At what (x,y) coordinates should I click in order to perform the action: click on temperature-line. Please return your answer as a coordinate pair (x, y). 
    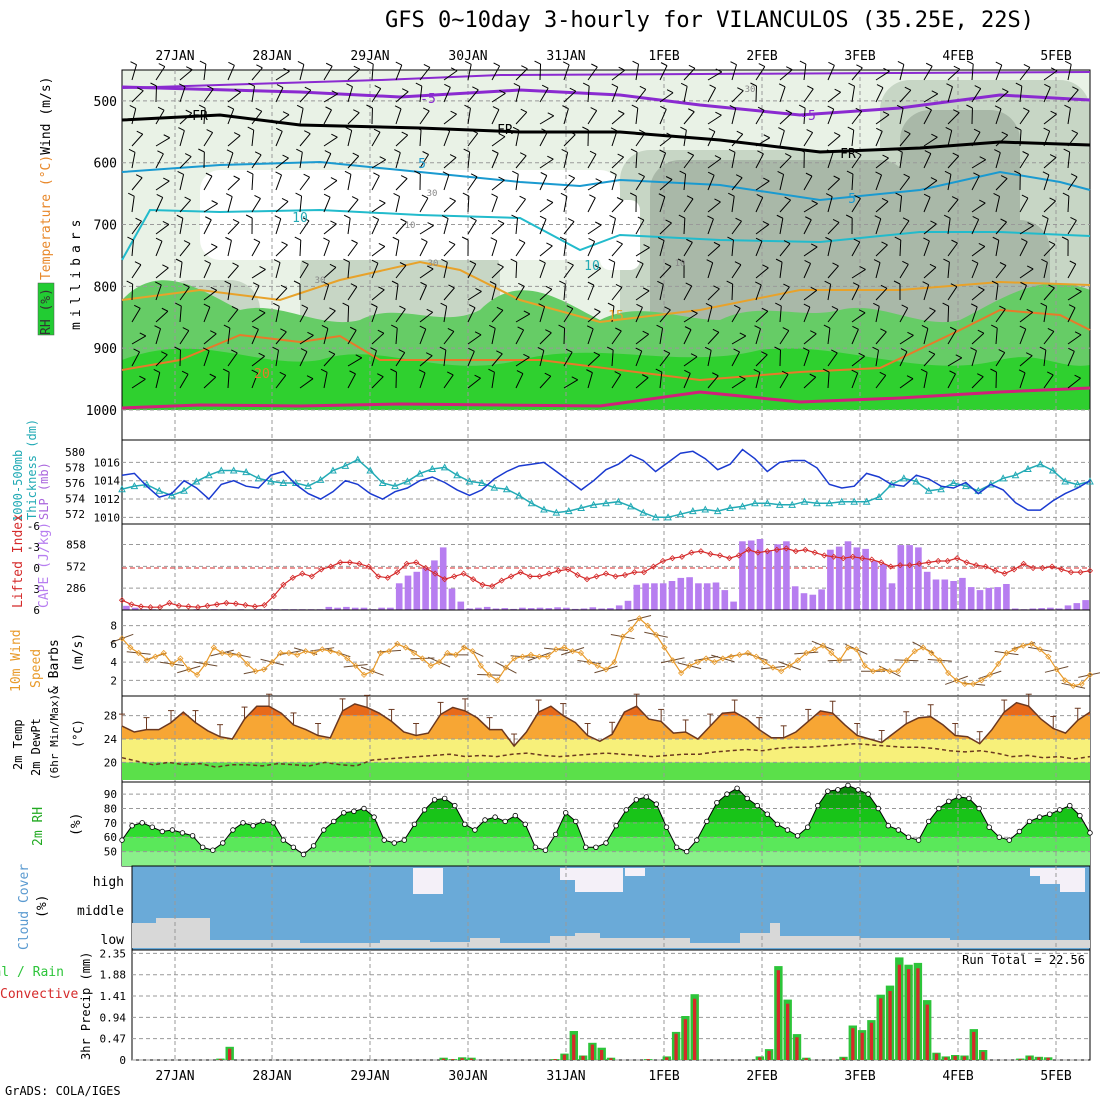
    Looking at the image, I should click on (606, 724).